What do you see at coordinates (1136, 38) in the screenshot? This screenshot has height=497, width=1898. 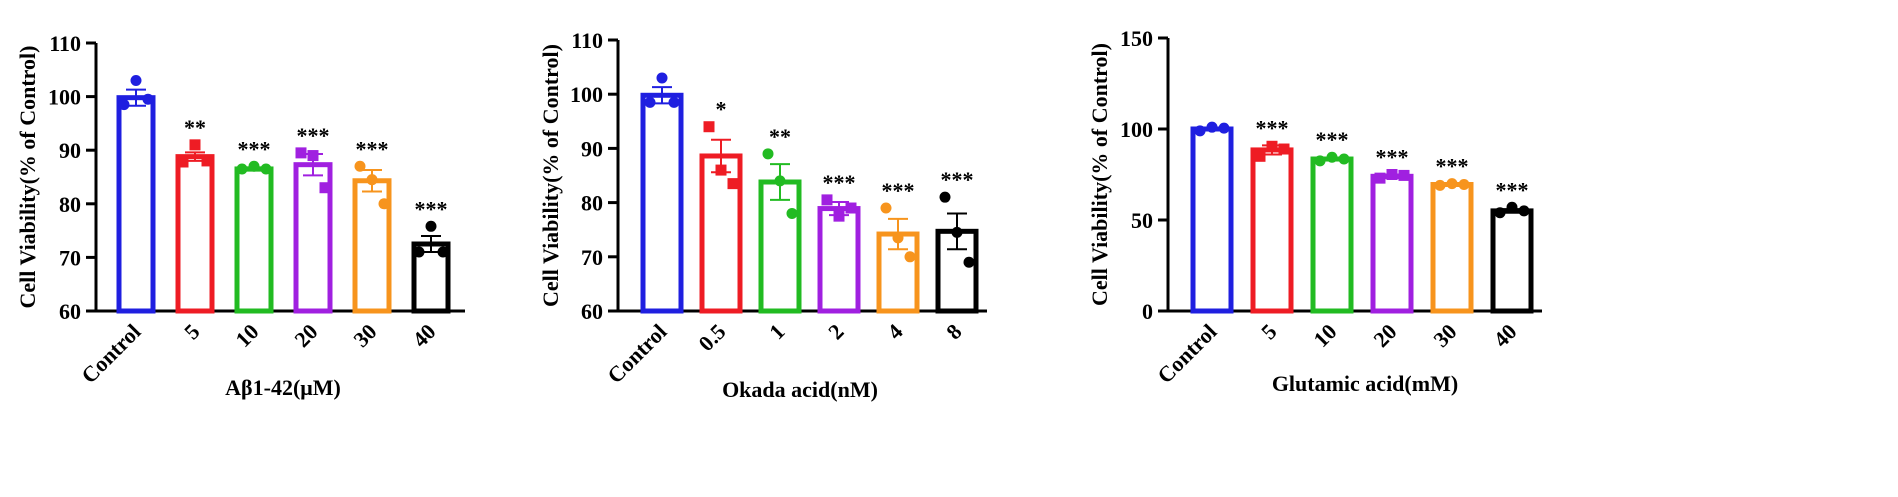 I see `y-tick-label: 150` at bounding box center [1136, 38].